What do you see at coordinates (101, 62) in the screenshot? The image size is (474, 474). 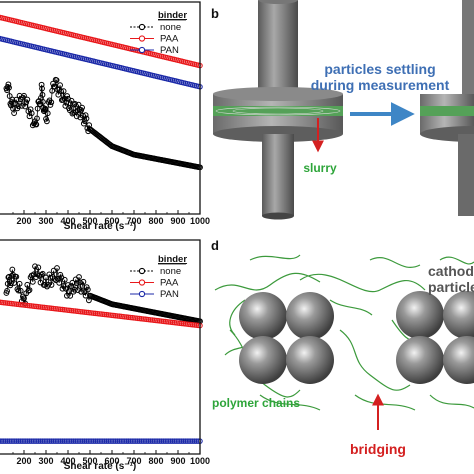 I see `series-PAN` at bounding box center [101, 62].